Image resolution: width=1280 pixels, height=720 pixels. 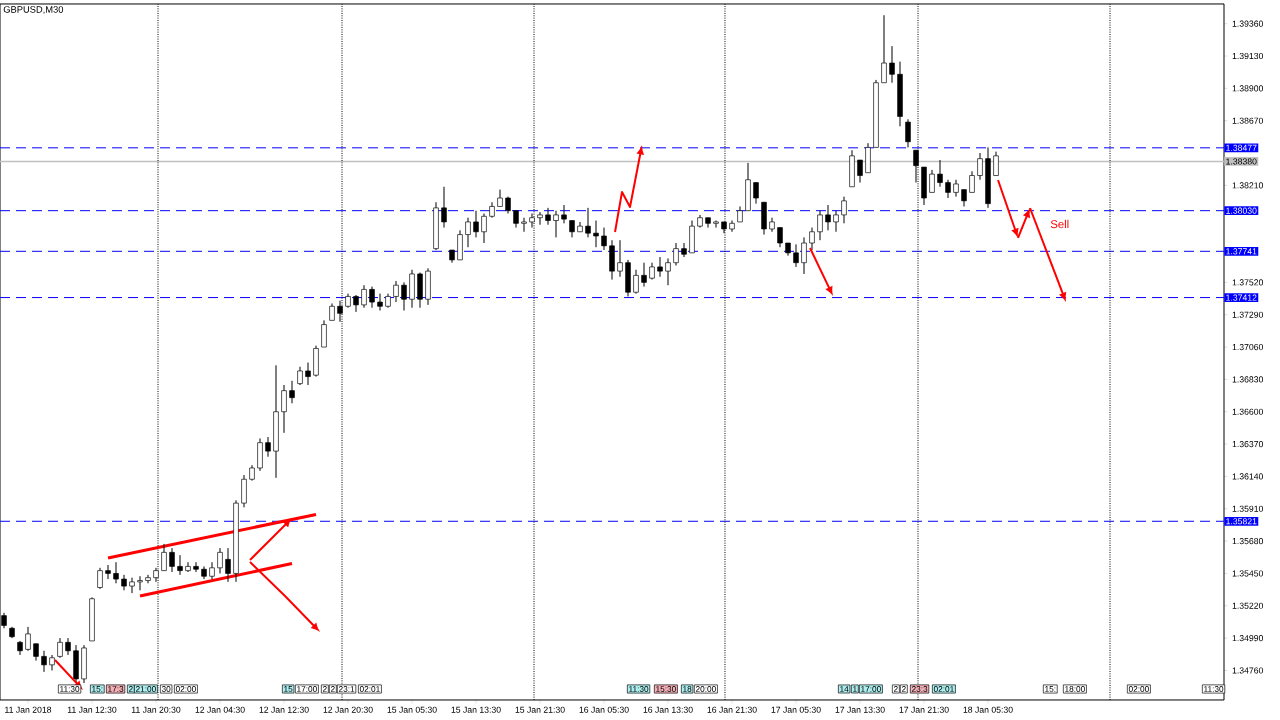 I want to click on y-tick-label: 1.36600, so click(x=1248, y=411).